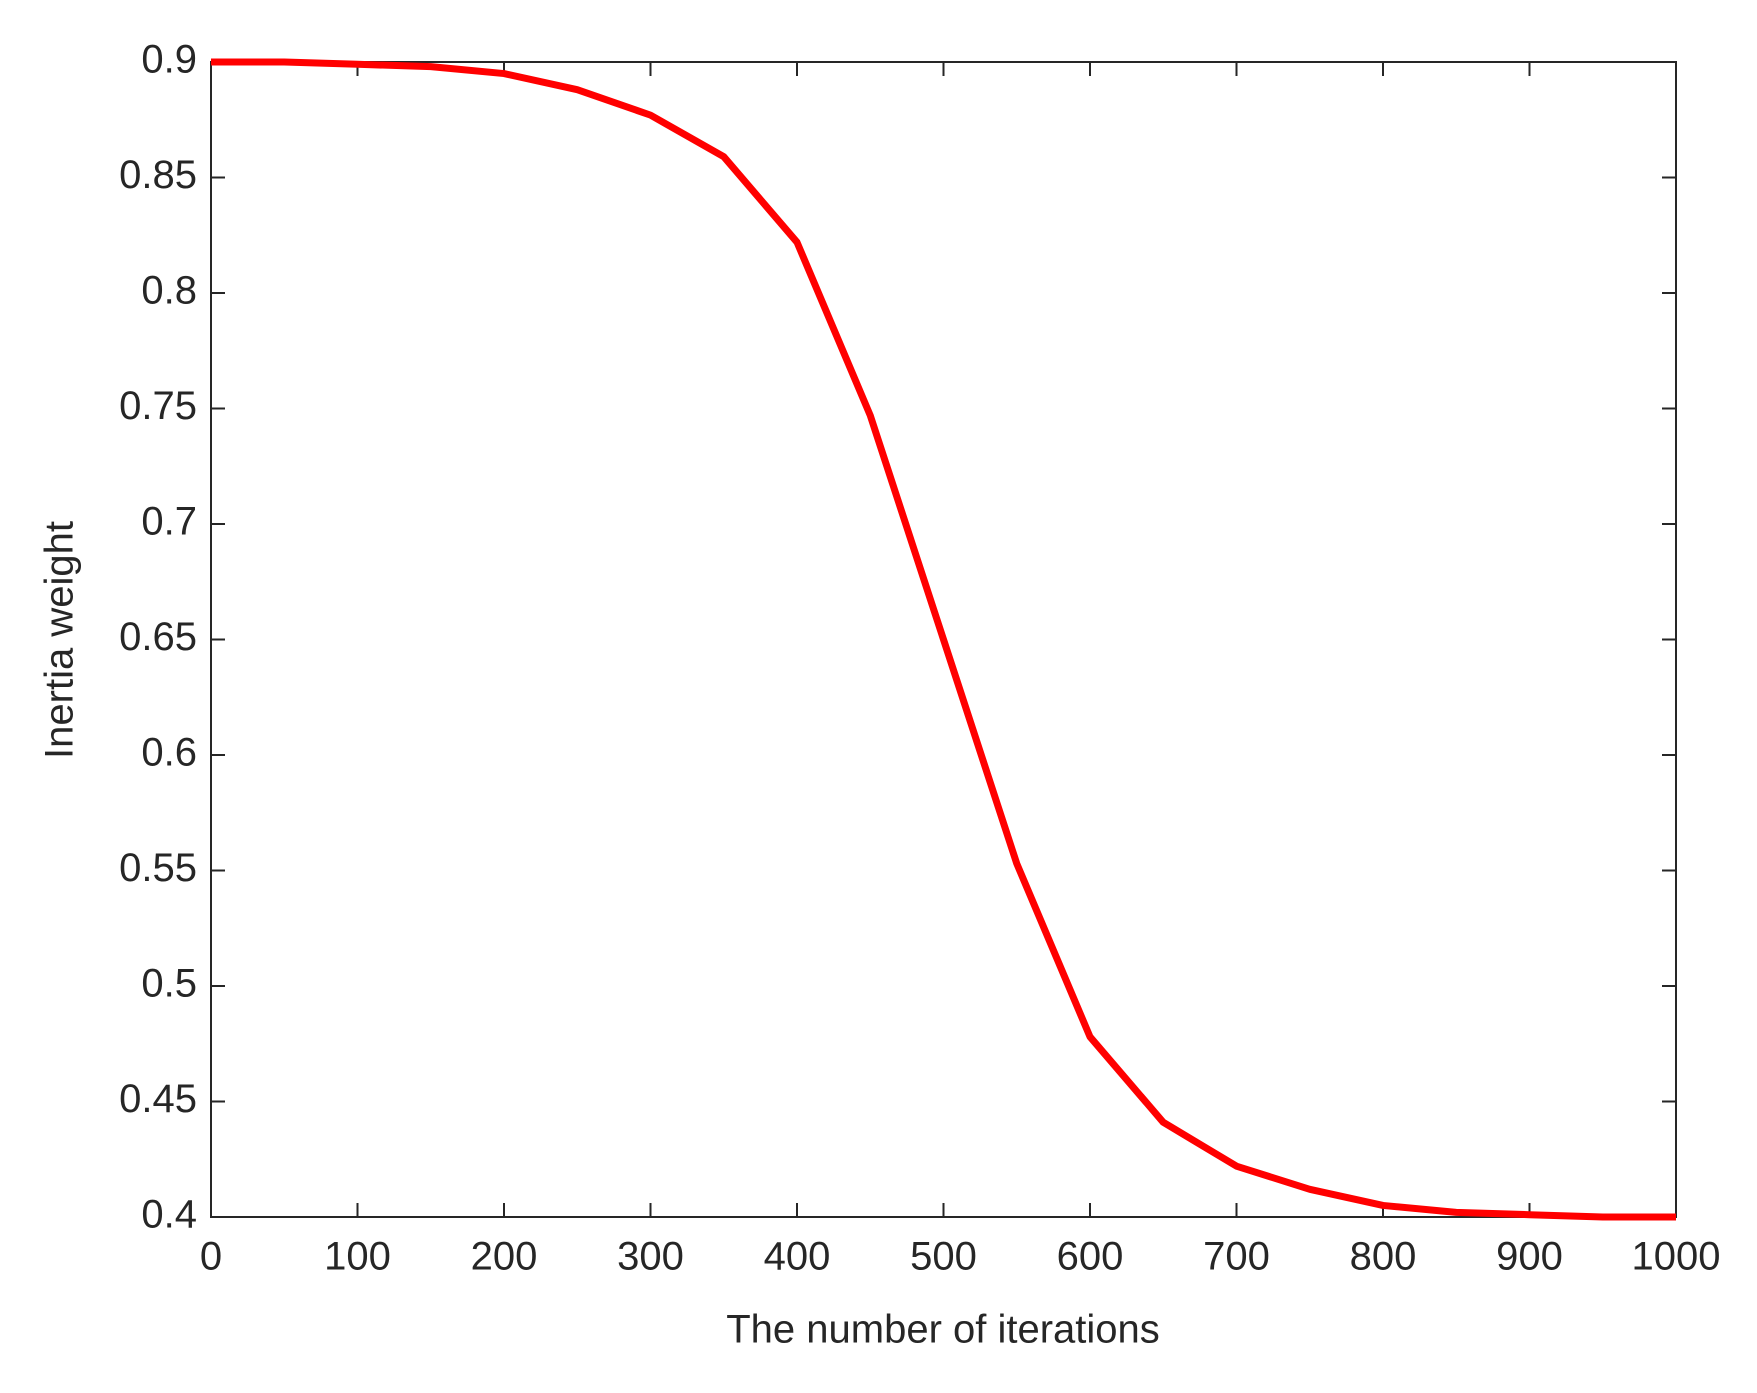 The height and width of the screenshot is (1393, 1757). I want to click on x-tick-label: 400, so click(797, 1257).